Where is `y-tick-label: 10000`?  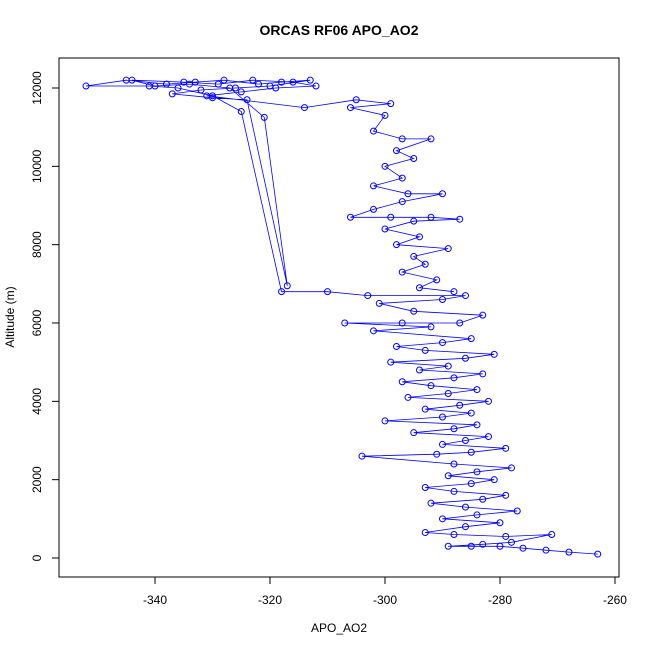 y-tick-label: 10000 is located at coordinates (37, 166).